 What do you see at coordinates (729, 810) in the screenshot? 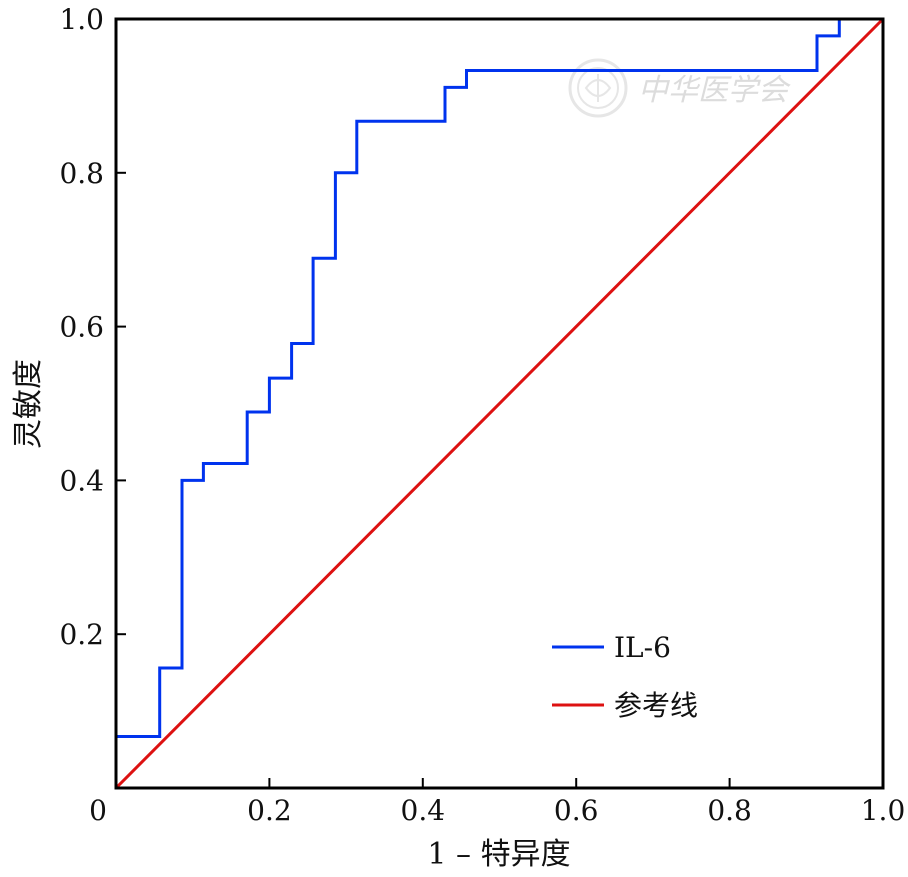
I see `x-tick-label: 0.8` at bounding box center [729, 810].